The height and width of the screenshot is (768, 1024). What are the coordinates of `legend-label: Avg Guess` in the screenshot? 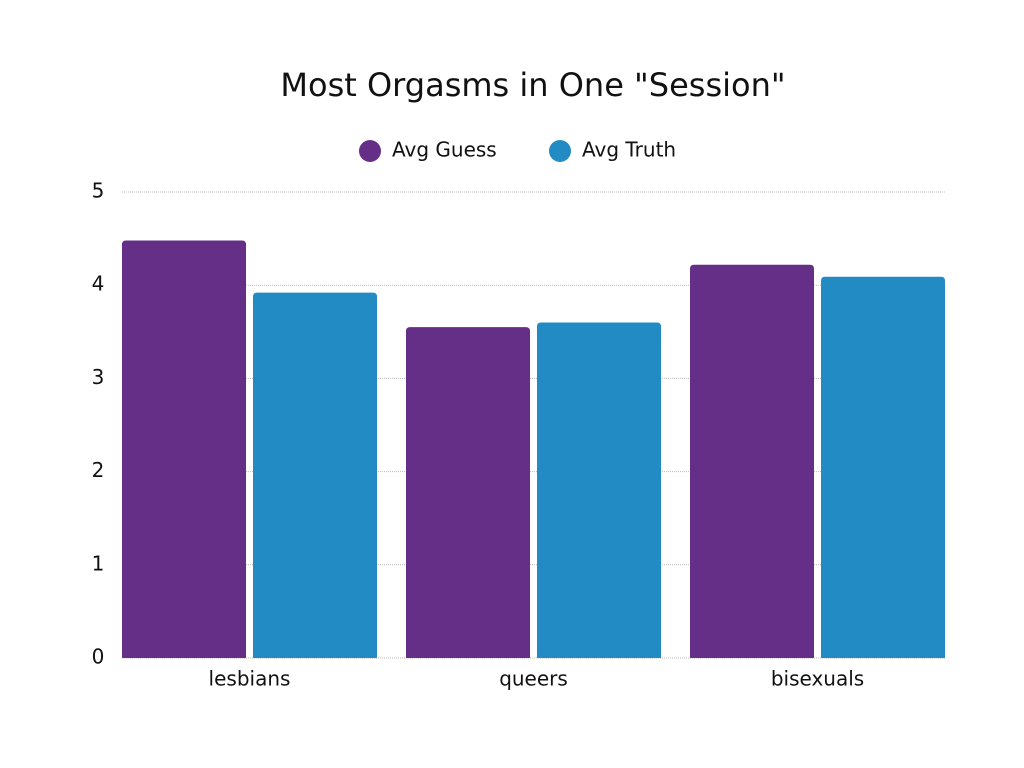 It's located at (444, 150).